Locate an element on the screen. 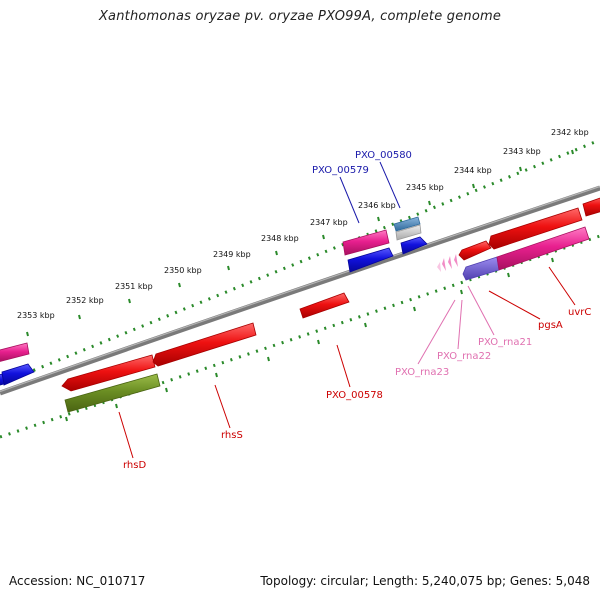 The height and width of the screenshot is (600, 600). rna-arrow-pale is located at coordinates (439, 267).